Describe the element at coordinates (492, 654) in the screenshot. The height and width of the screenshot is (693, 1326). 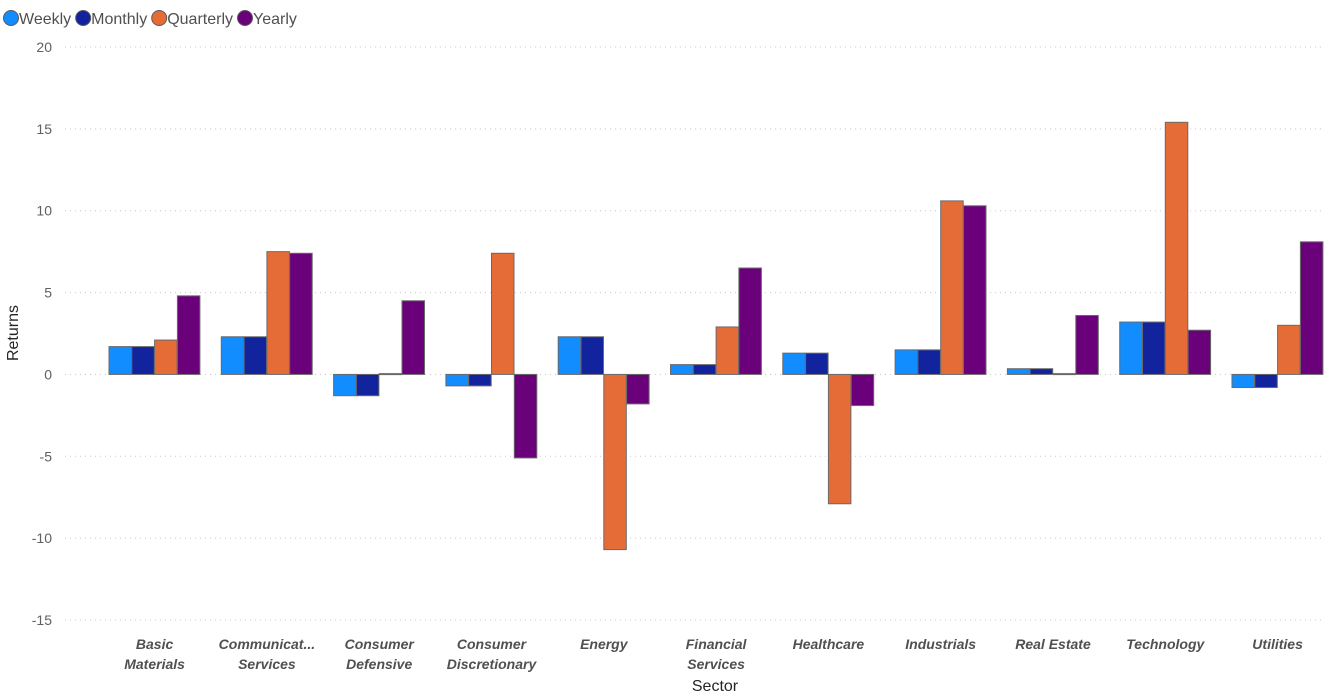
I see `x-tick-label: Consumer Discretionary` at that location.